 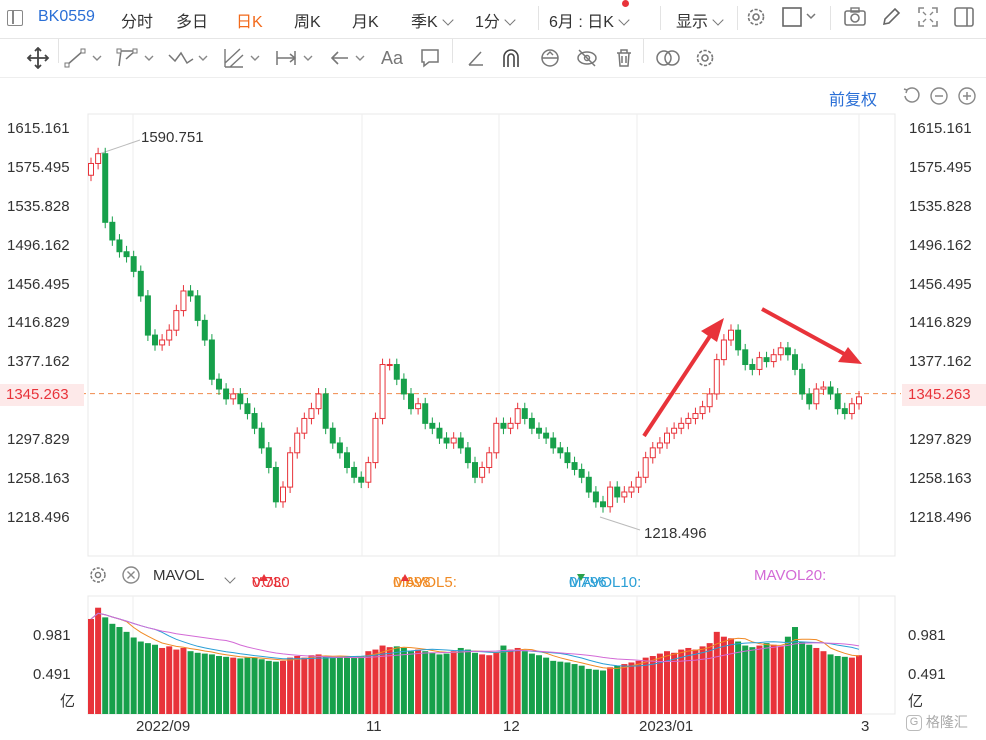 What do you see at coordinates (700, 20) in the screenshot?
I see `display-select: 显示` at bounding box center [700, 20].